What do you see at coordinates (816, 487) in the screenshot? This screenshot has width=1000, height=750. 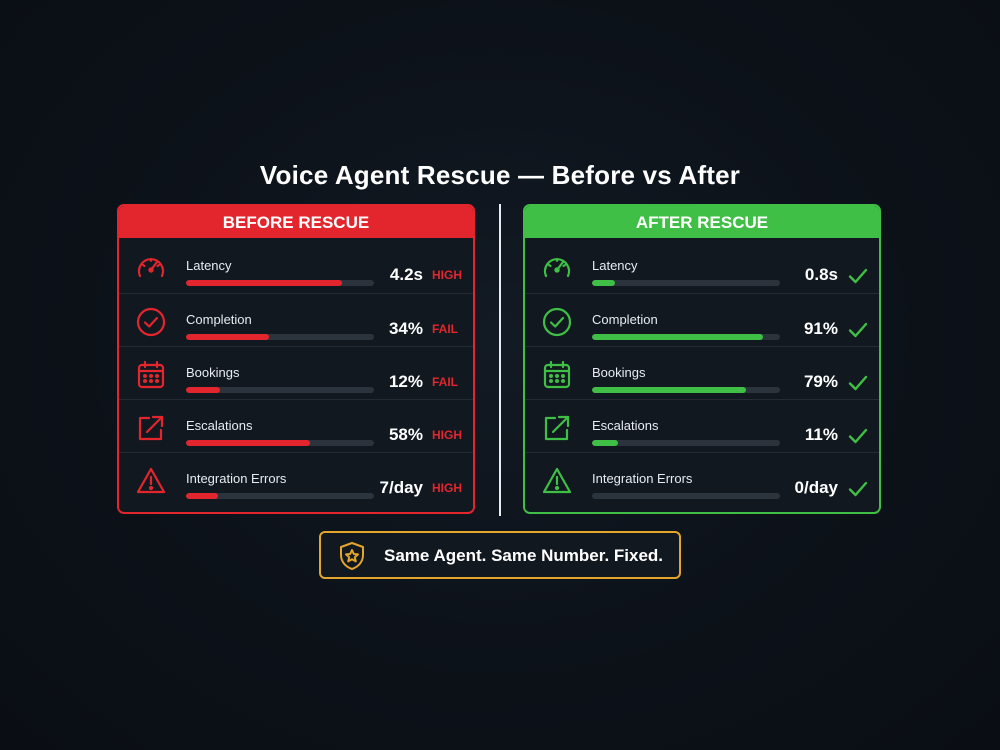 I see `metric-value: 0/day` at bounding box center [816, 487].